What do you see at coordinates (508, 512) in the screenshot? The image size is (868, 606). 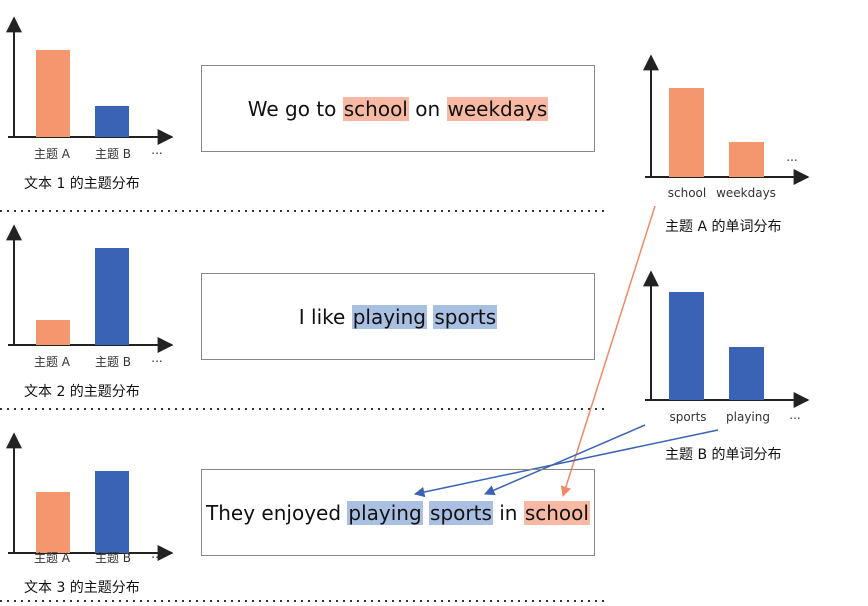 I see `text: in` at bounding box center [508, 512].